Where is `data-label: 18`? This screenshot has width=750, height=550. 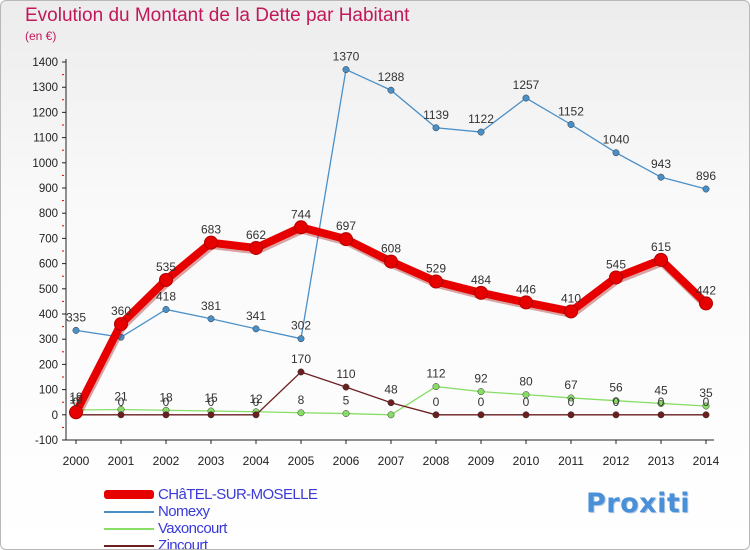 data-label: 18 is located at coordinates (166, 397).